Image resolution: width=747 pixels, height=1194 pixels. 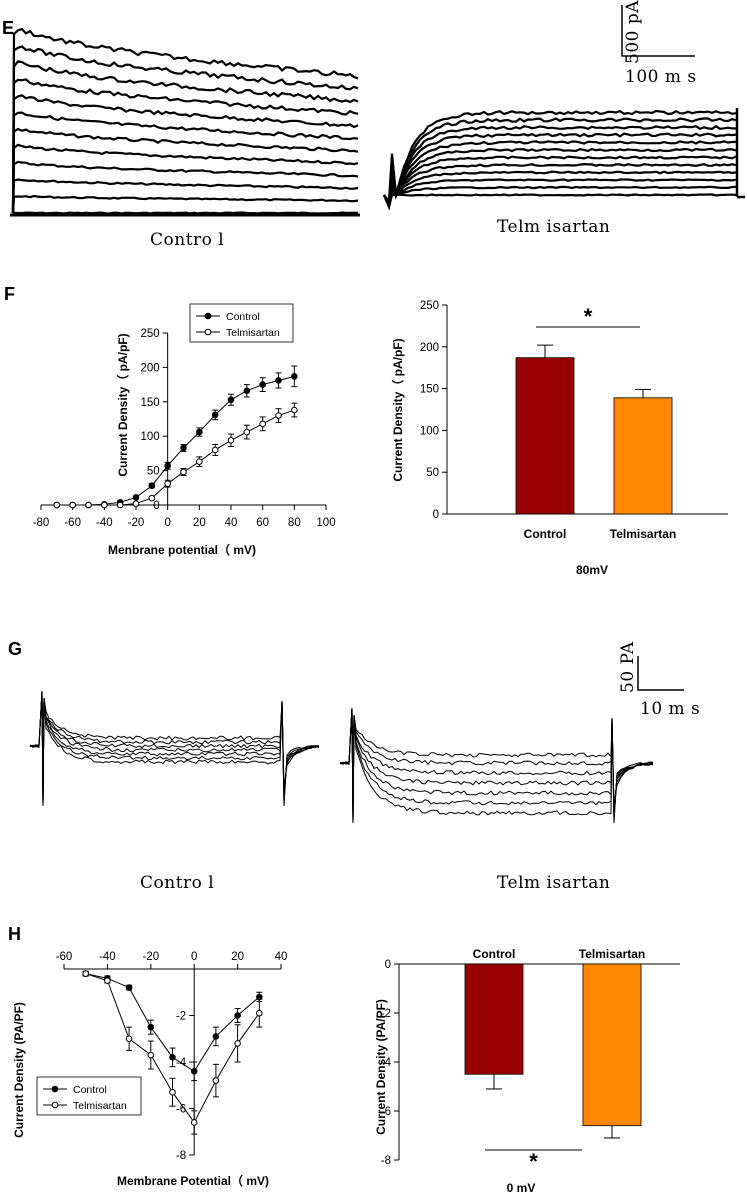 I want to click on bar-control, so click(x=494, y=1019).